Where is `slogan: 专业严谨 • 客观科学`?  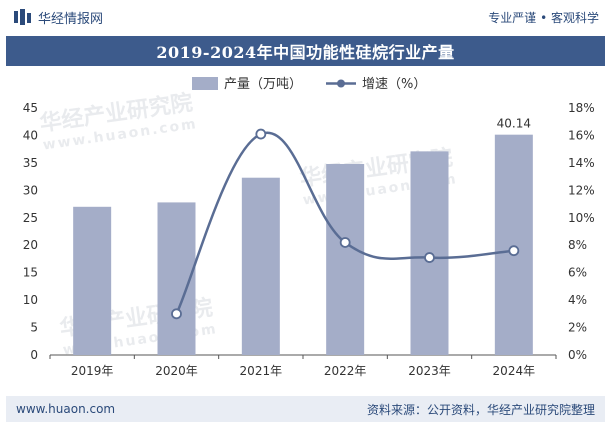
slogan: 专业严谨 • 客观科学 is located at coordinates (543, 17).